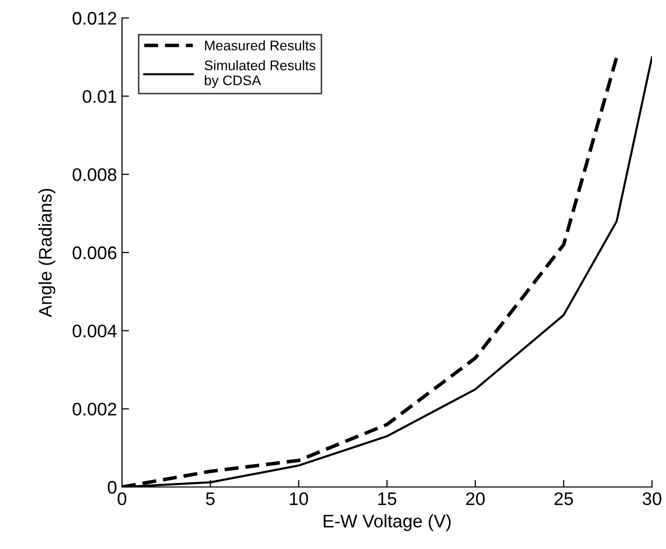 The width and height of the screenshot is (666, 549). Describe the element at coordinates (260, 74) in the screenshot. I see `legend-label: Simulated Results by CDSA` at that location.